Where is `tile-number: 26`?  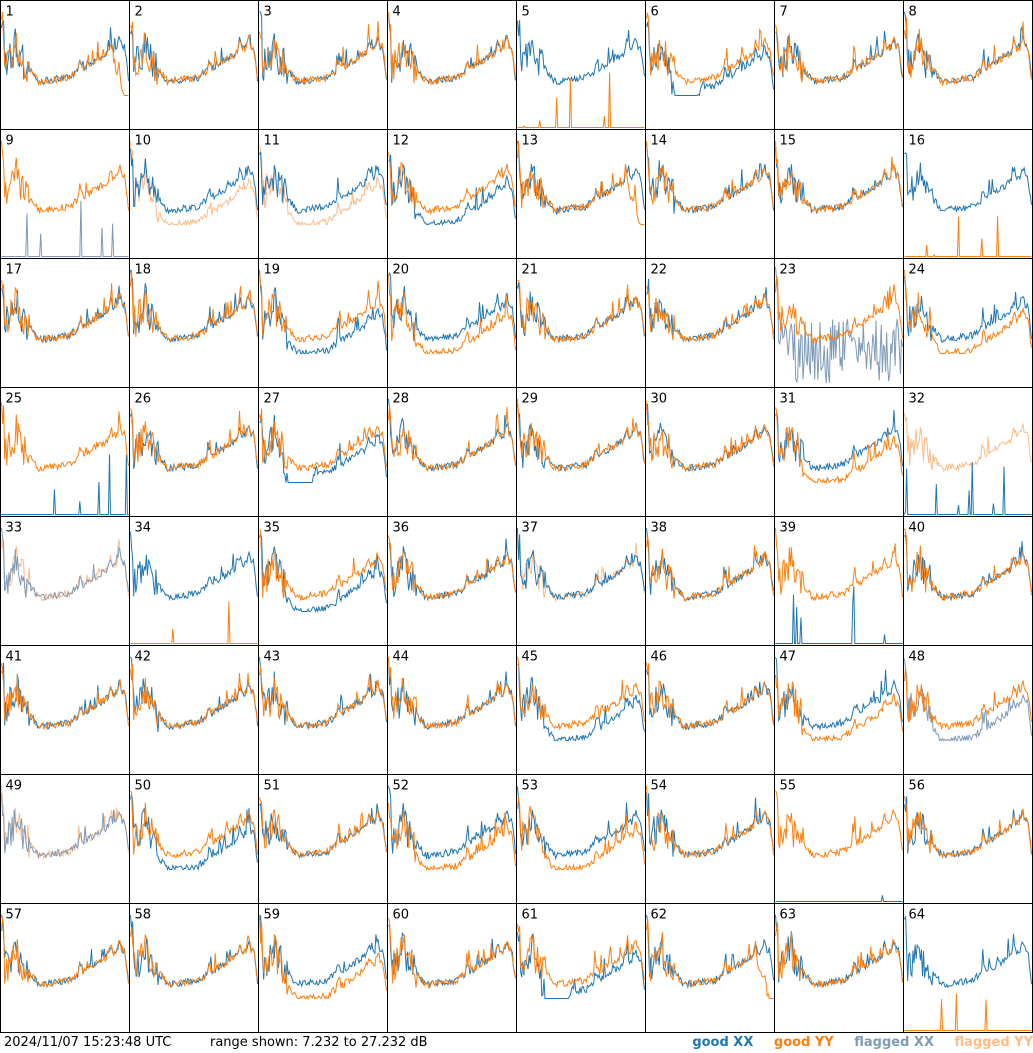 tile-number: 26 is located at coordinates (143, 399).